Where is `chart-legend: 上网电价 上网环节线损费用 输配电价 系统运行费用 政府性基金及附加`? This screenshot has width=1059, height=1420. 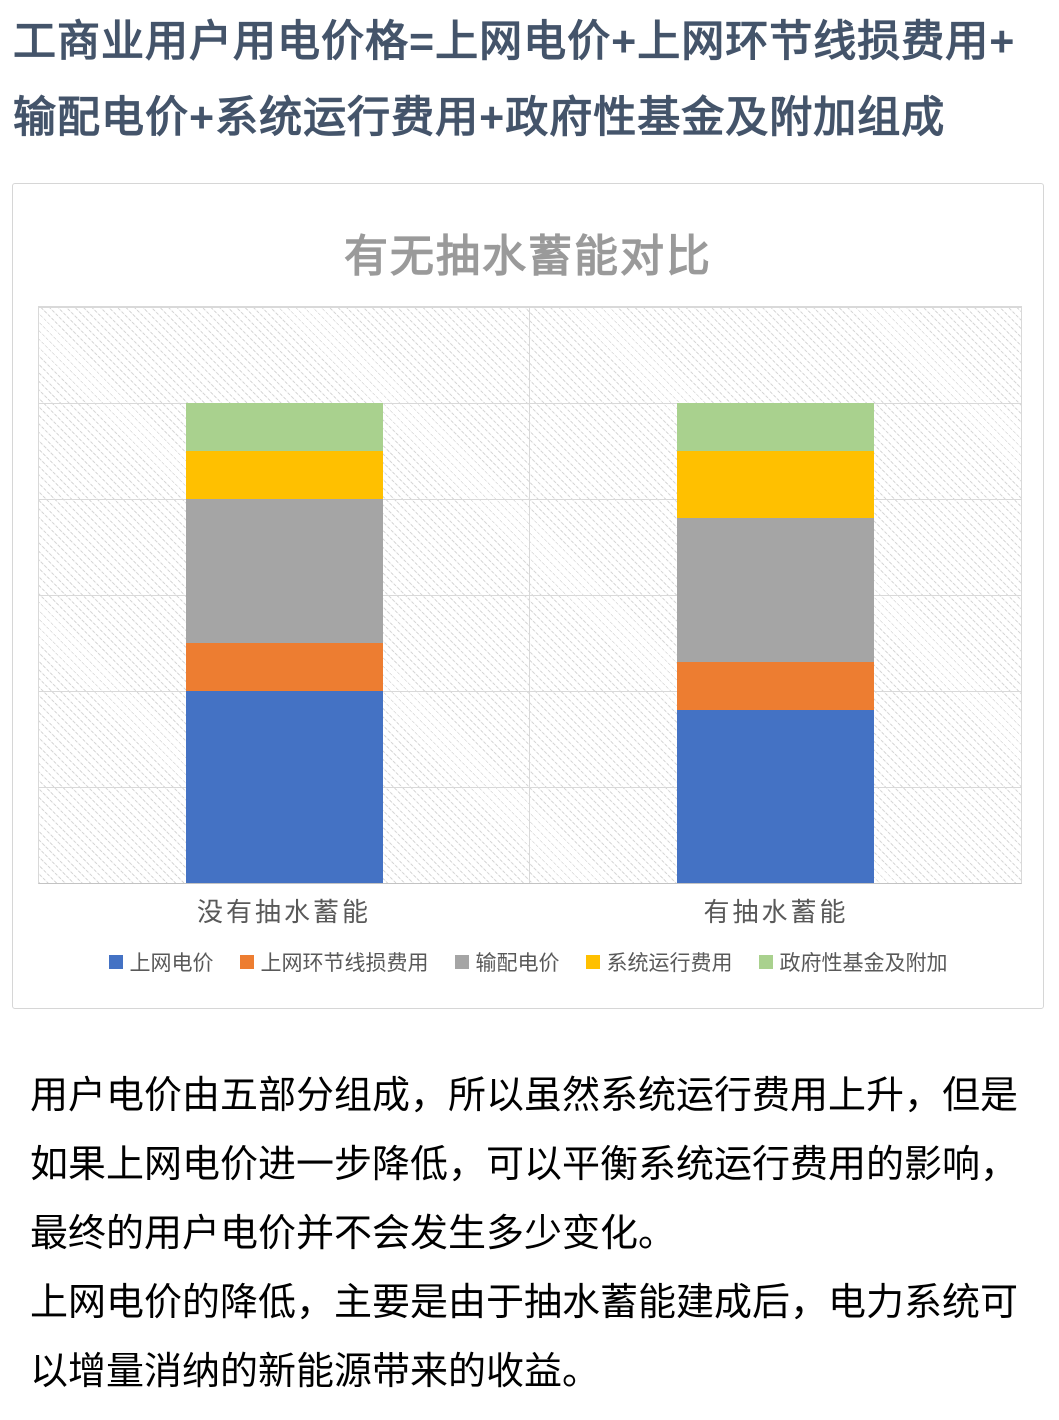
chart-legend: 上网电价 上网环节线损费用 输配电价 系统运行费用 政府性基金及附加 is located at coordinates (528, 962).